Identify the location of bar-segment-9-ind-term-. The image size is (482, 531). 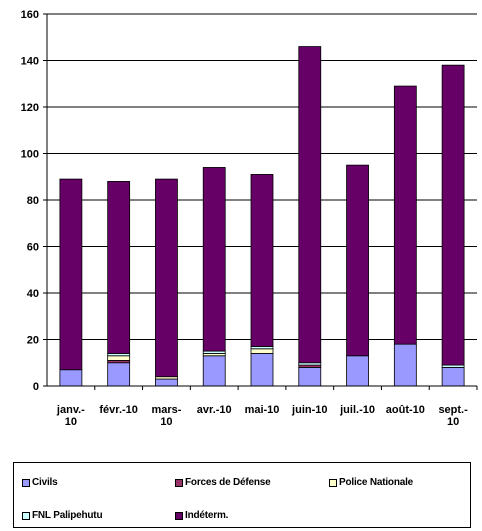
(453, 215).